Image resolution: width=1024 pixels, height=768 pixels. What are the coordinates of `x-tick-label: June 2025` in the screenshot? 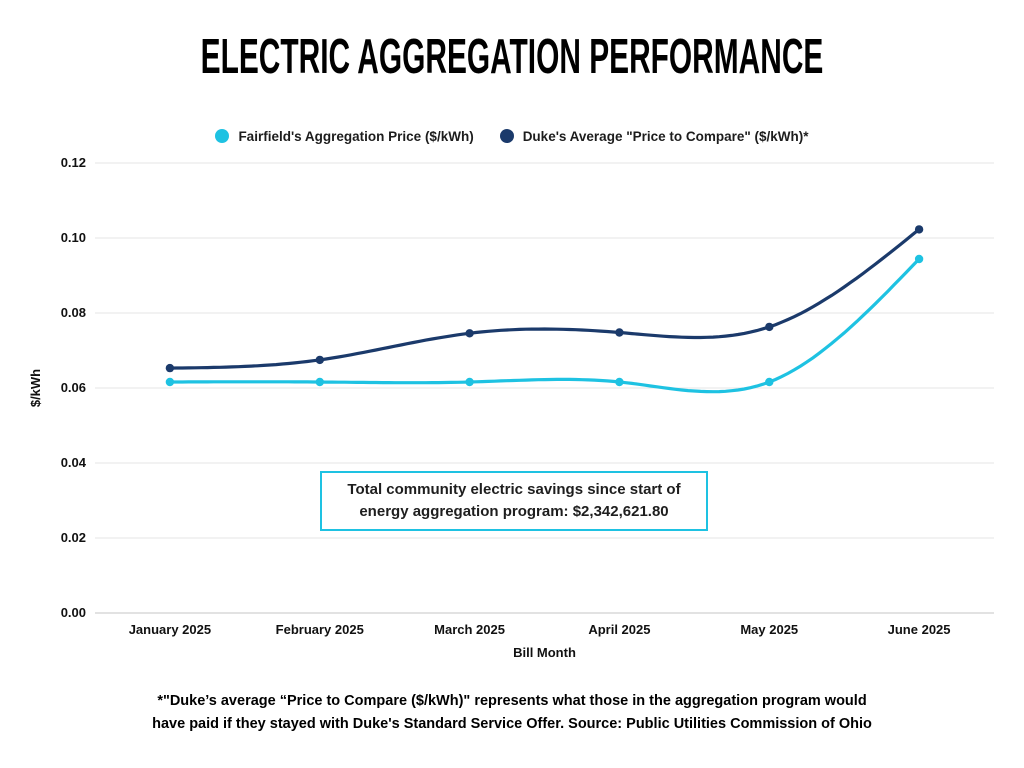 It's located at (919, 629).